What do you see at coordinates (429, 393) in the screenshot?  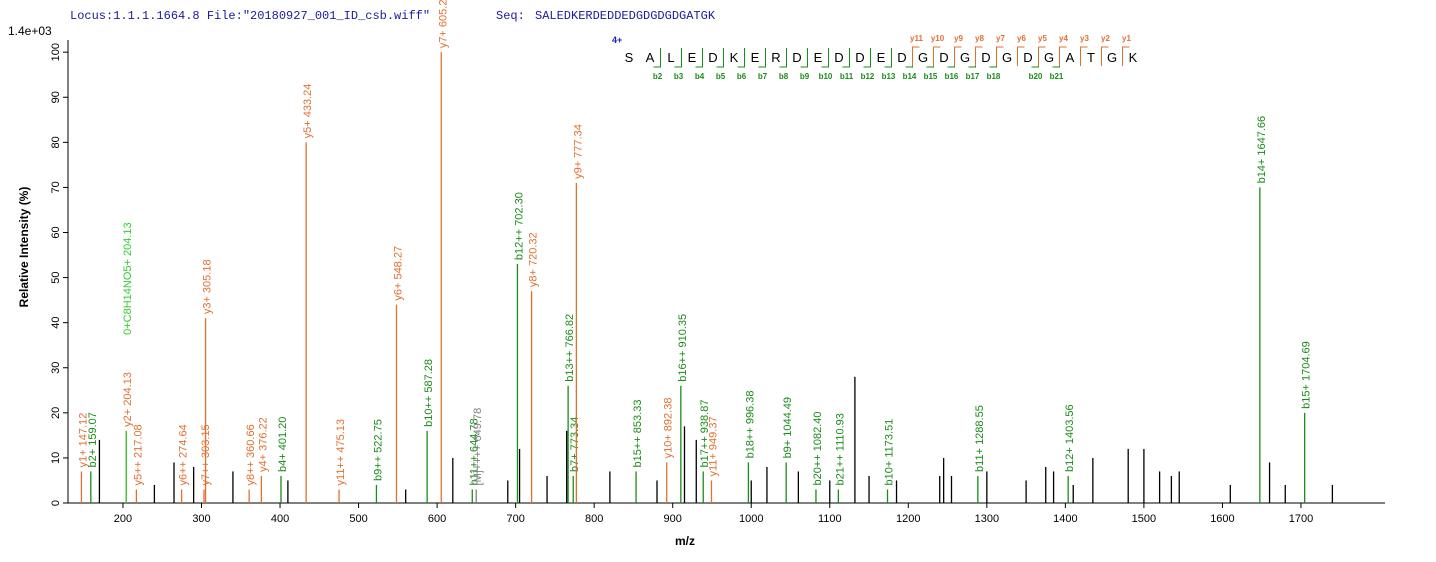 I see `peak-label: b10++ 587.28` at bounding box center [429, 393].